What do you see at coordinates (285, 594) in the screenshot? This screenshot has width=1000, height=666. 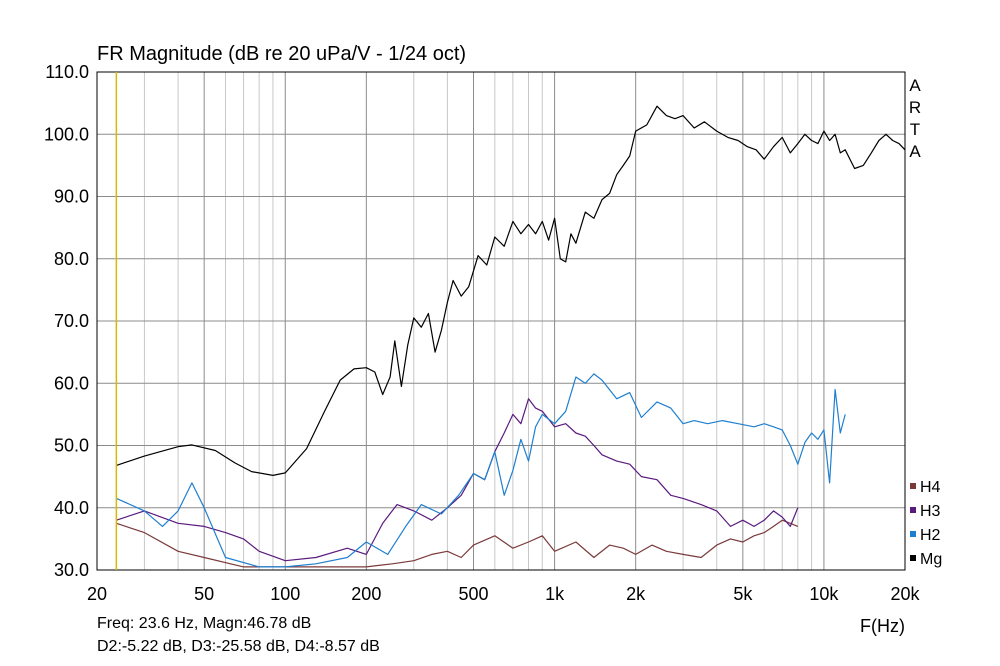 I see `x-tick-label: 100` at bounding box center [285, 594].